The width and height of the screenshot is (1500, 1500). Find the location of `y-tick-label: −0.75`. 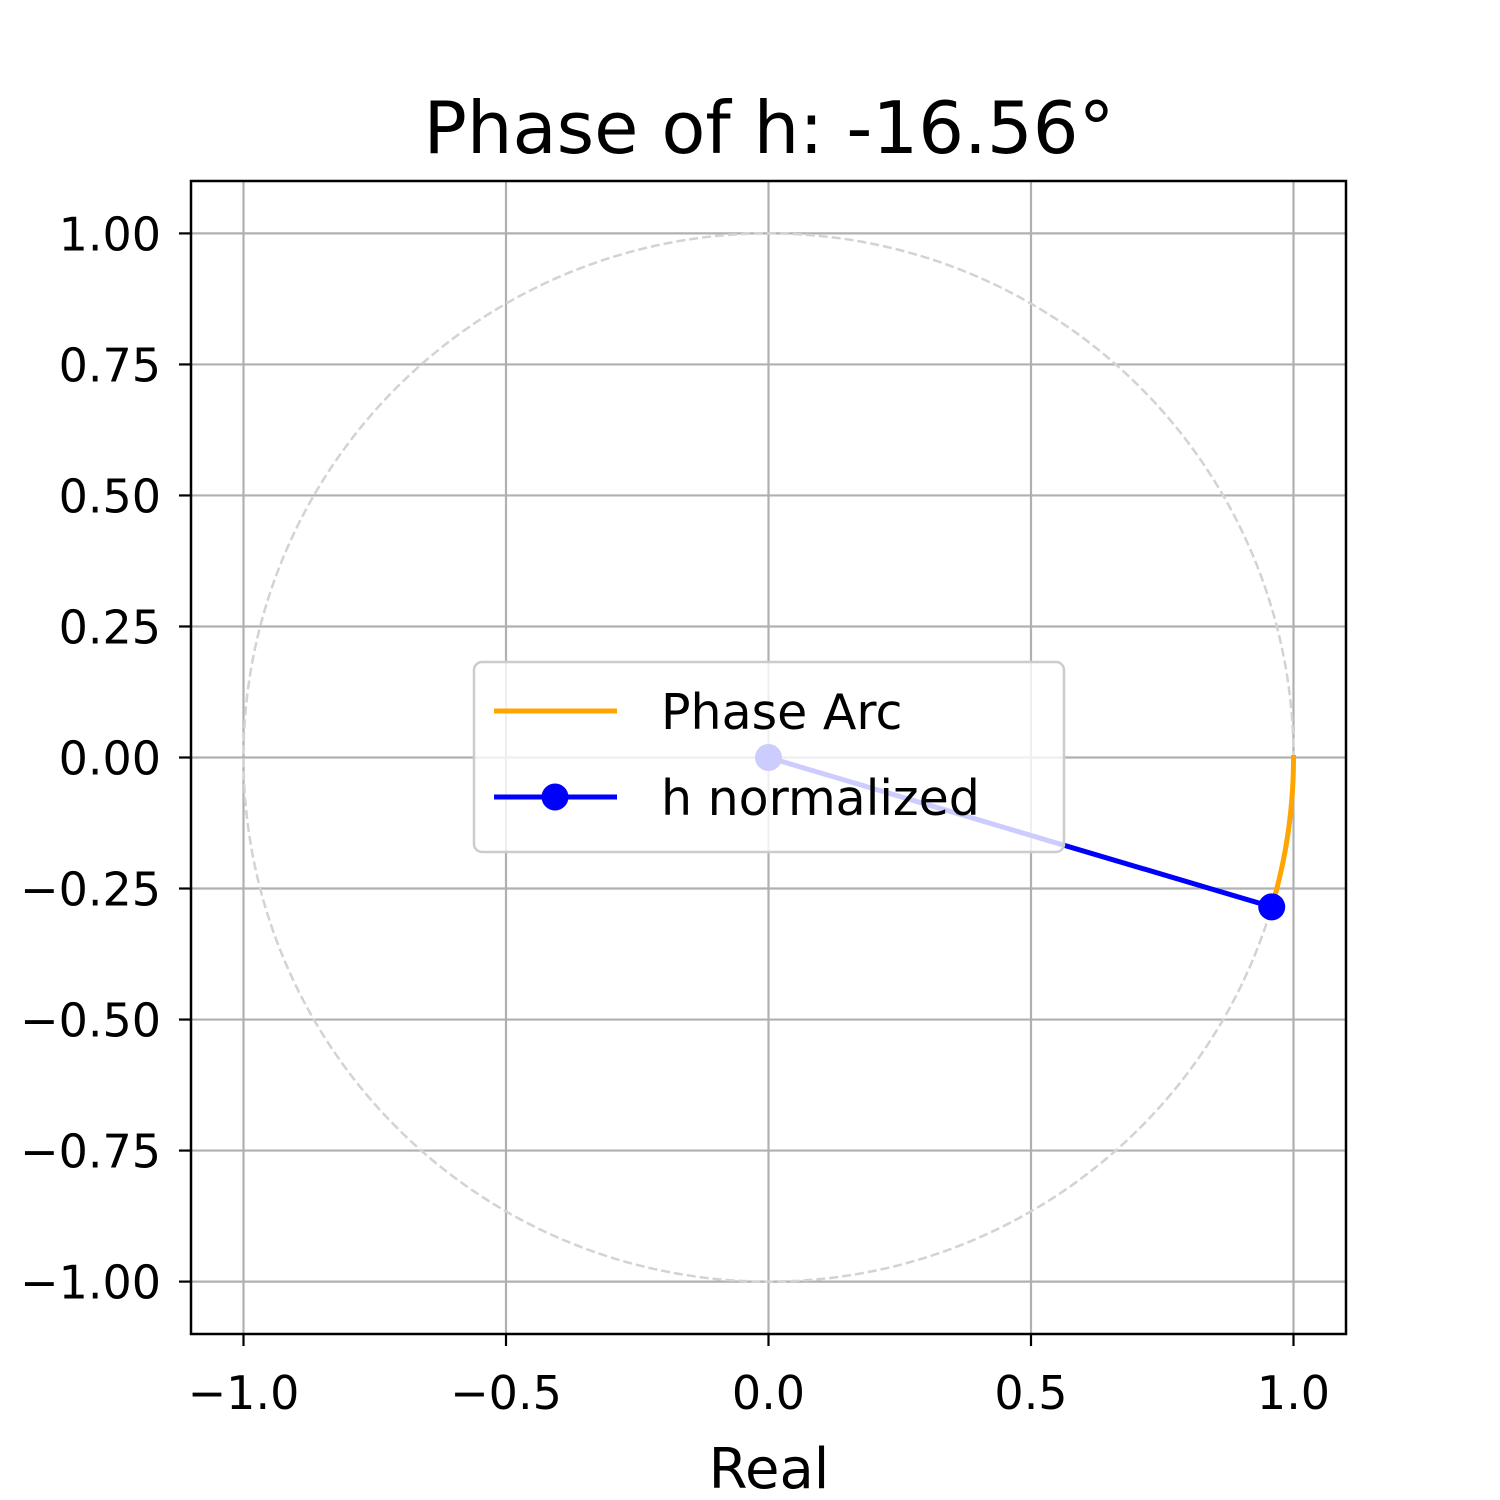

y-tick-label: −0.75 is located at coordinates (90, 1152).